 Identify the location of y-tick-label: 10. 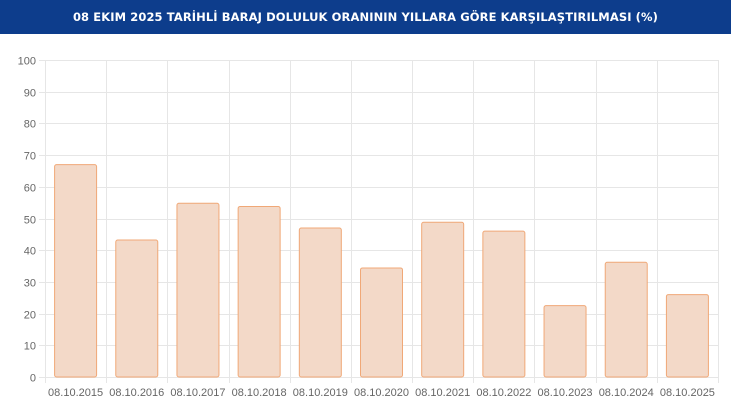
(30, 347).